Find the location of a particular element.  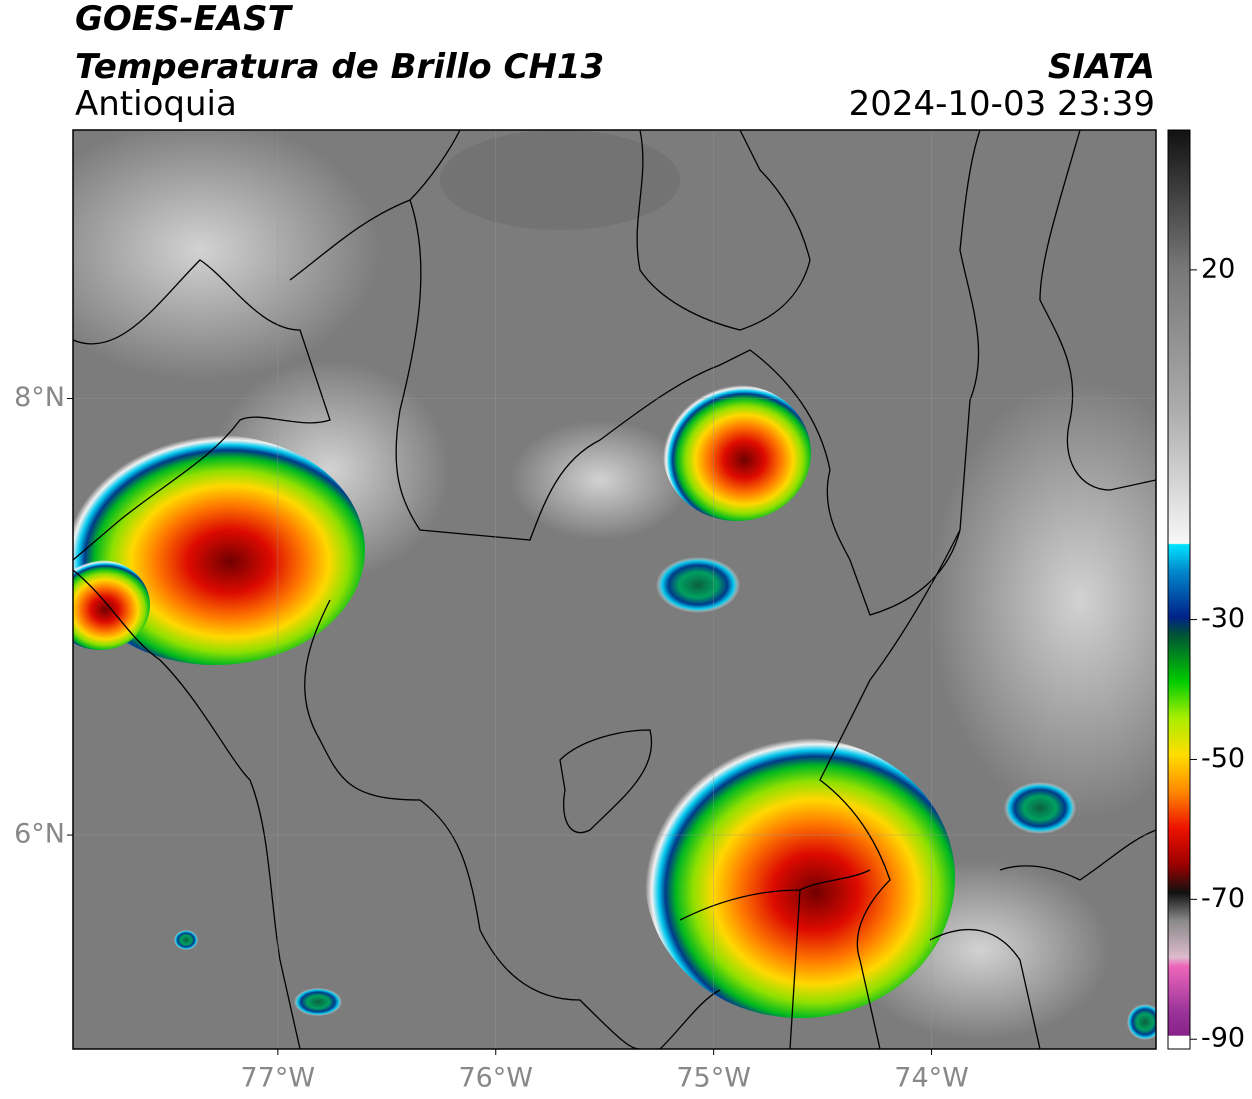

lat-tick-label: 8°N is located at coordinates (39, 397).